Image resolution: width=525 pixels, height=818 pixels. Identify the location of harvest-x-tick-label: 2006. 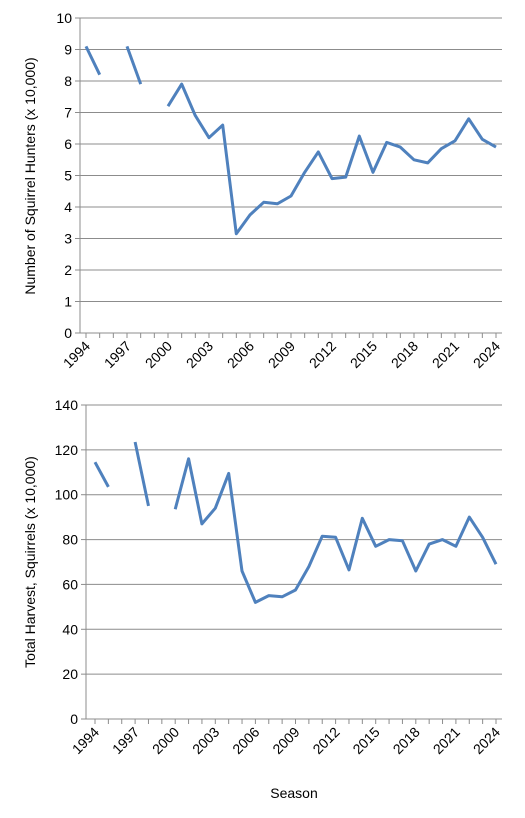
(245, 740).